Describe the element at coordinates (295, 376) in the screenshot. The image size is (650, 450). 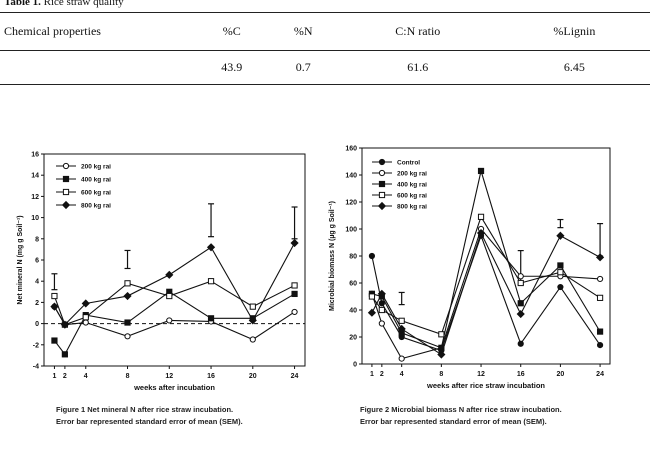
I see `figure-1-x-tick-label: 24` at that location.